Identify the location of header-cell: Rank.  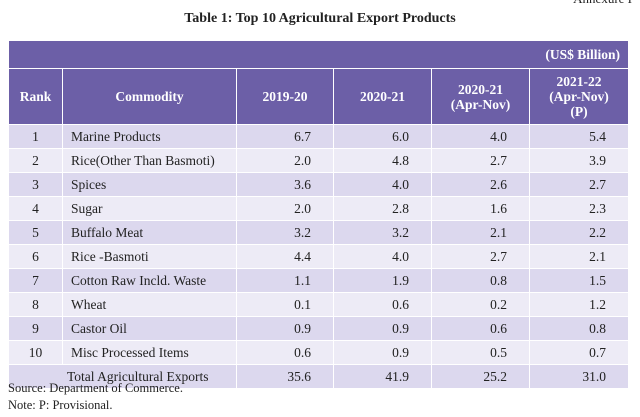
(35, 96).